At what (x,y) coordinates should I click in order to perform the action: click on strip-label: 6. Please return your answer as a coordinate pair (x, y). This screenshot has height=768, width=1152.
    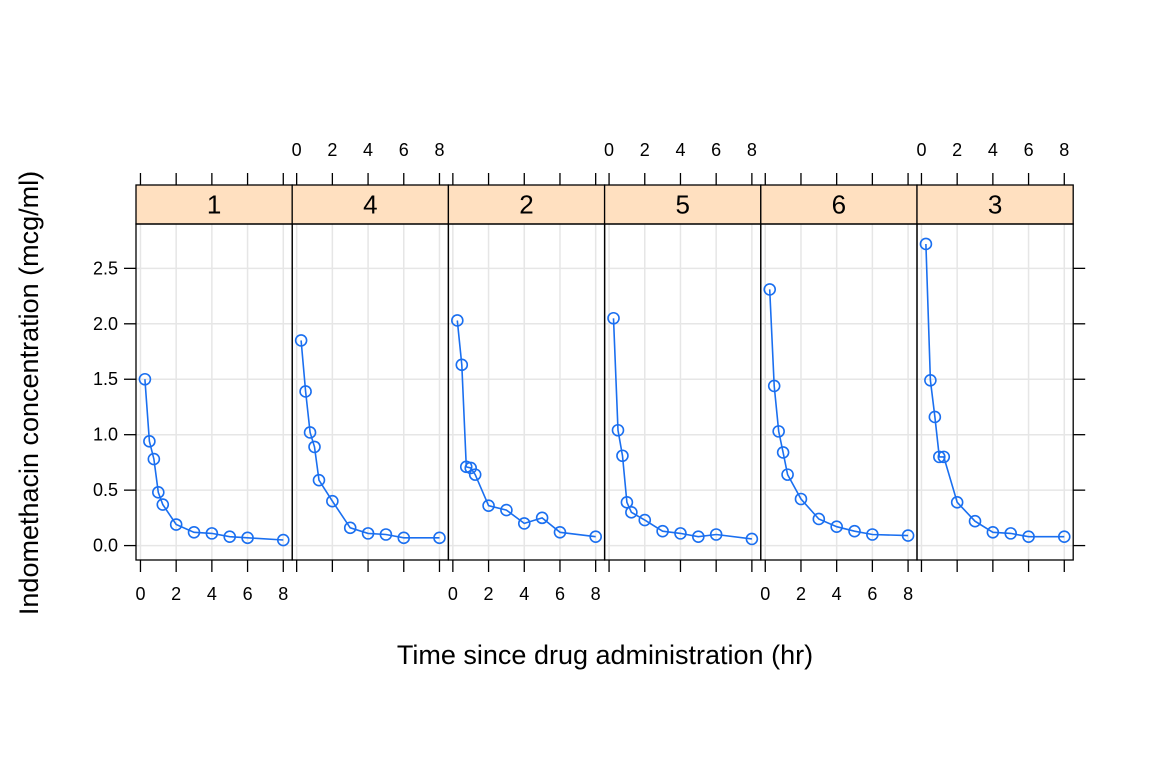
    Looking at the image, I should click on (839, 205).